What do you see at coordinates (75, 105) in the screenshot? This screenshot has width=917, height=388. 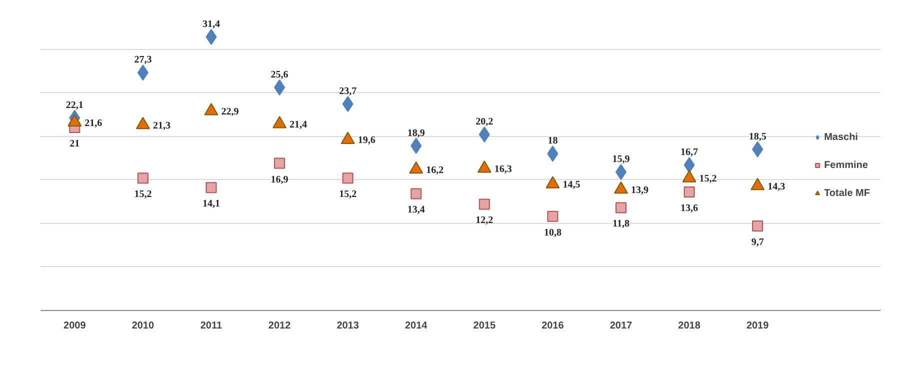 I see `data-label: 22,1` at bounding box center [75, 105].